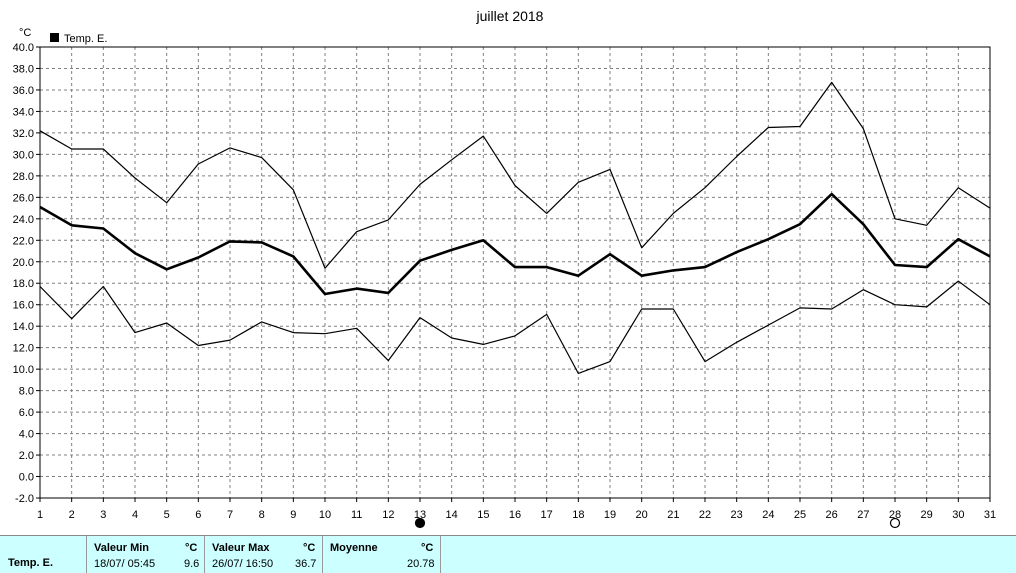 The height and width of the screenshot is (573, 1016). Describe the element at coordinates (510, 16) in the screenshot. I see `chart-title: juillet 2018` at that location.